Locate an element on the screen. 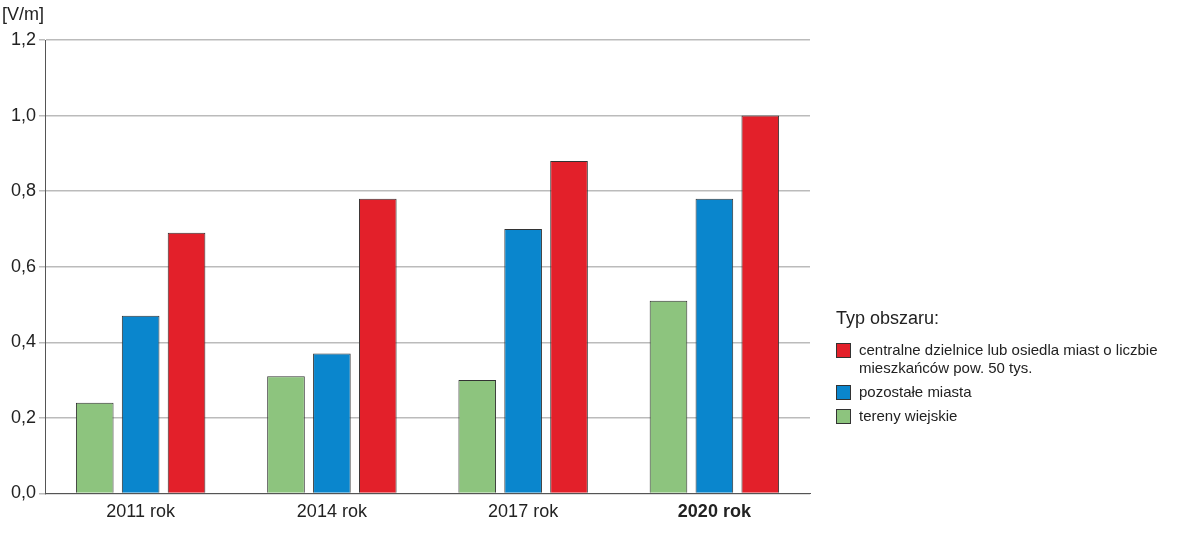 This screenshot has width=1188, height=535. x-tick-label: 2017 rok is located at coordinates (524, 511).